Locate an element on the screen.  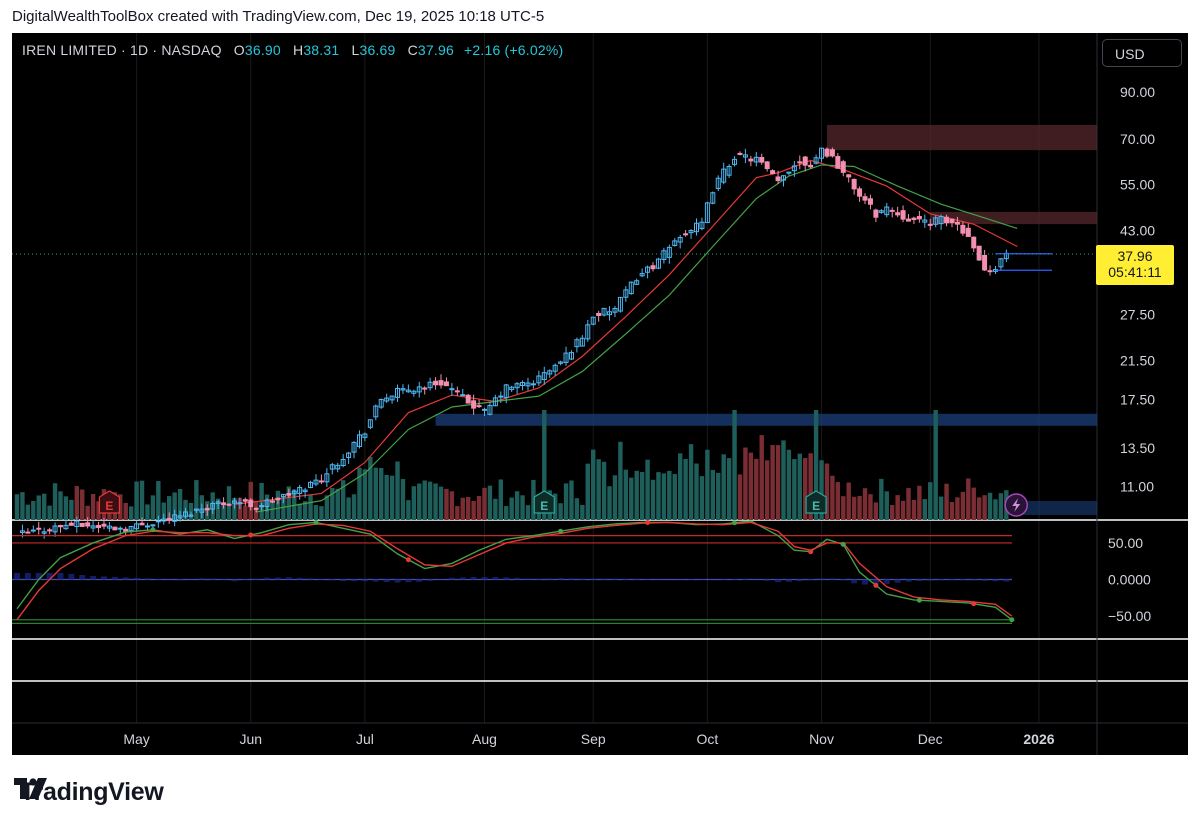
symbol-title: IREN LIMITED · 1D · NASDAQ is located at coordinates (122, 50).